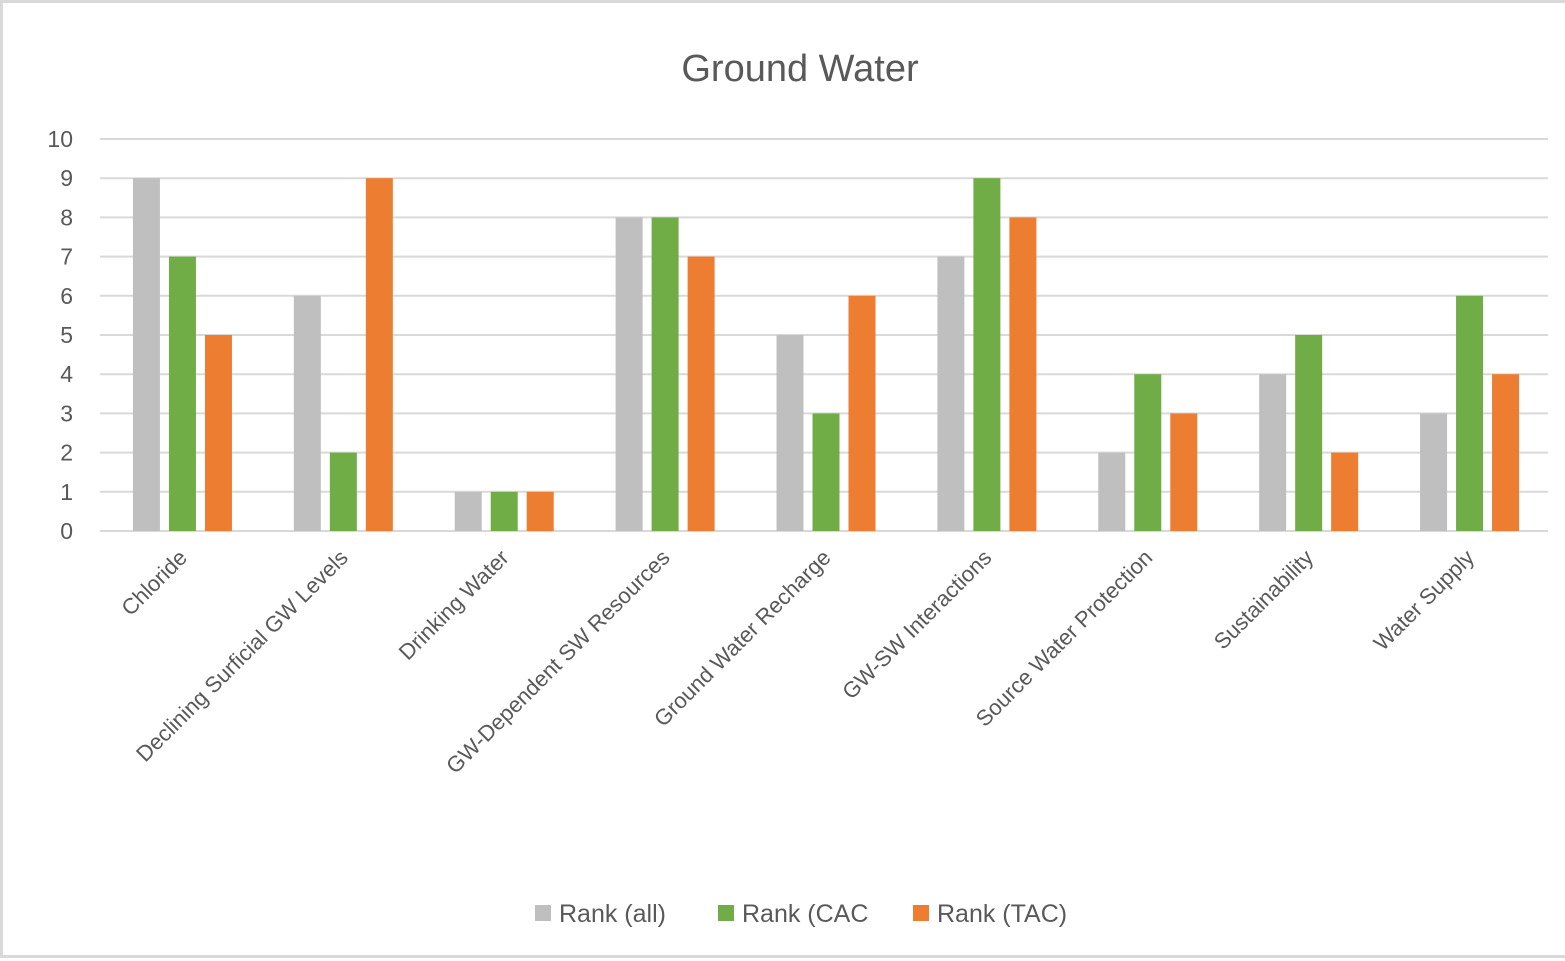 The image size is (1565, 961). What do you see at coordinates (66, 374) in the screenshot?
I see `y-tick-label: 4` at bounding box center [66, 374].